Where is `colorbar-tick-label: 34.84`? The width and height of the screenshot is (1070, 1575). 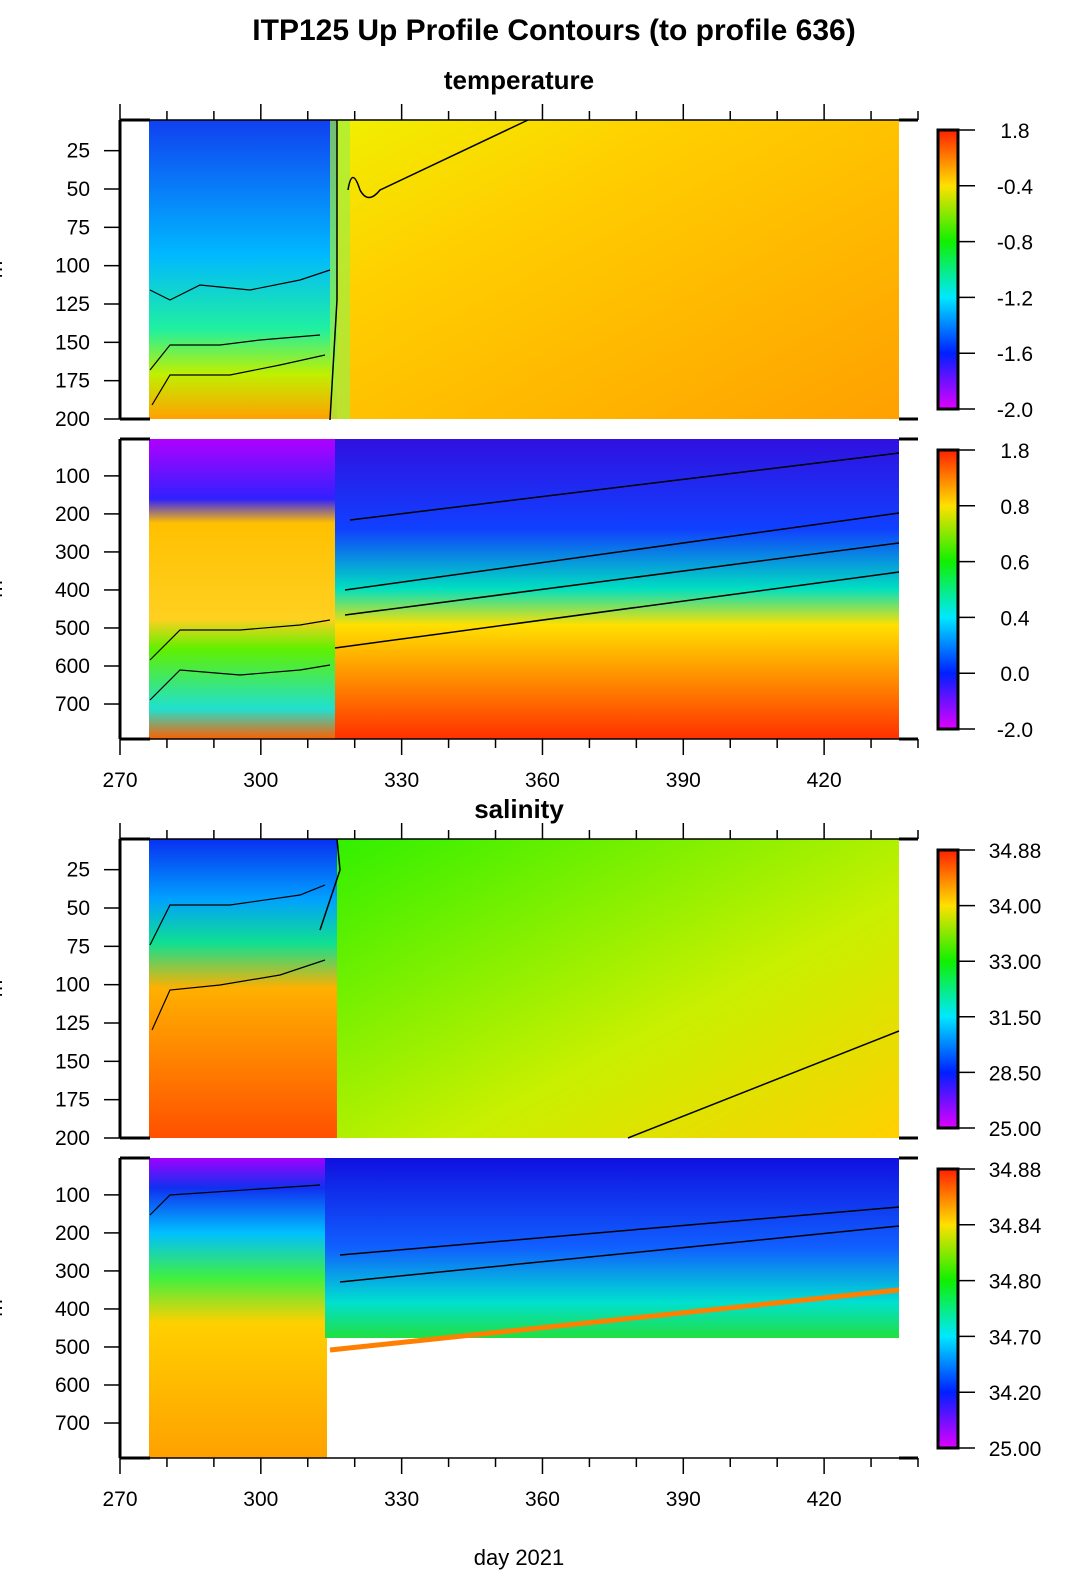
colorbar-tick-label: 34.84 is located at coordinates (1015, 1226).